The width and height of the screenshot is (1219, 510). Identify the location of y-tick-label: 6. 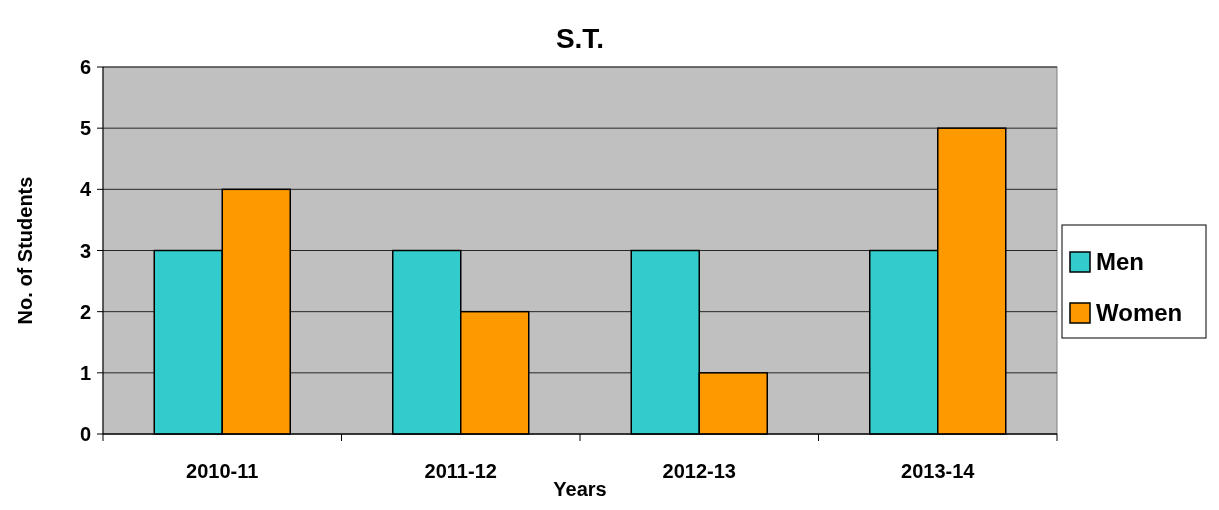
(85, 67).